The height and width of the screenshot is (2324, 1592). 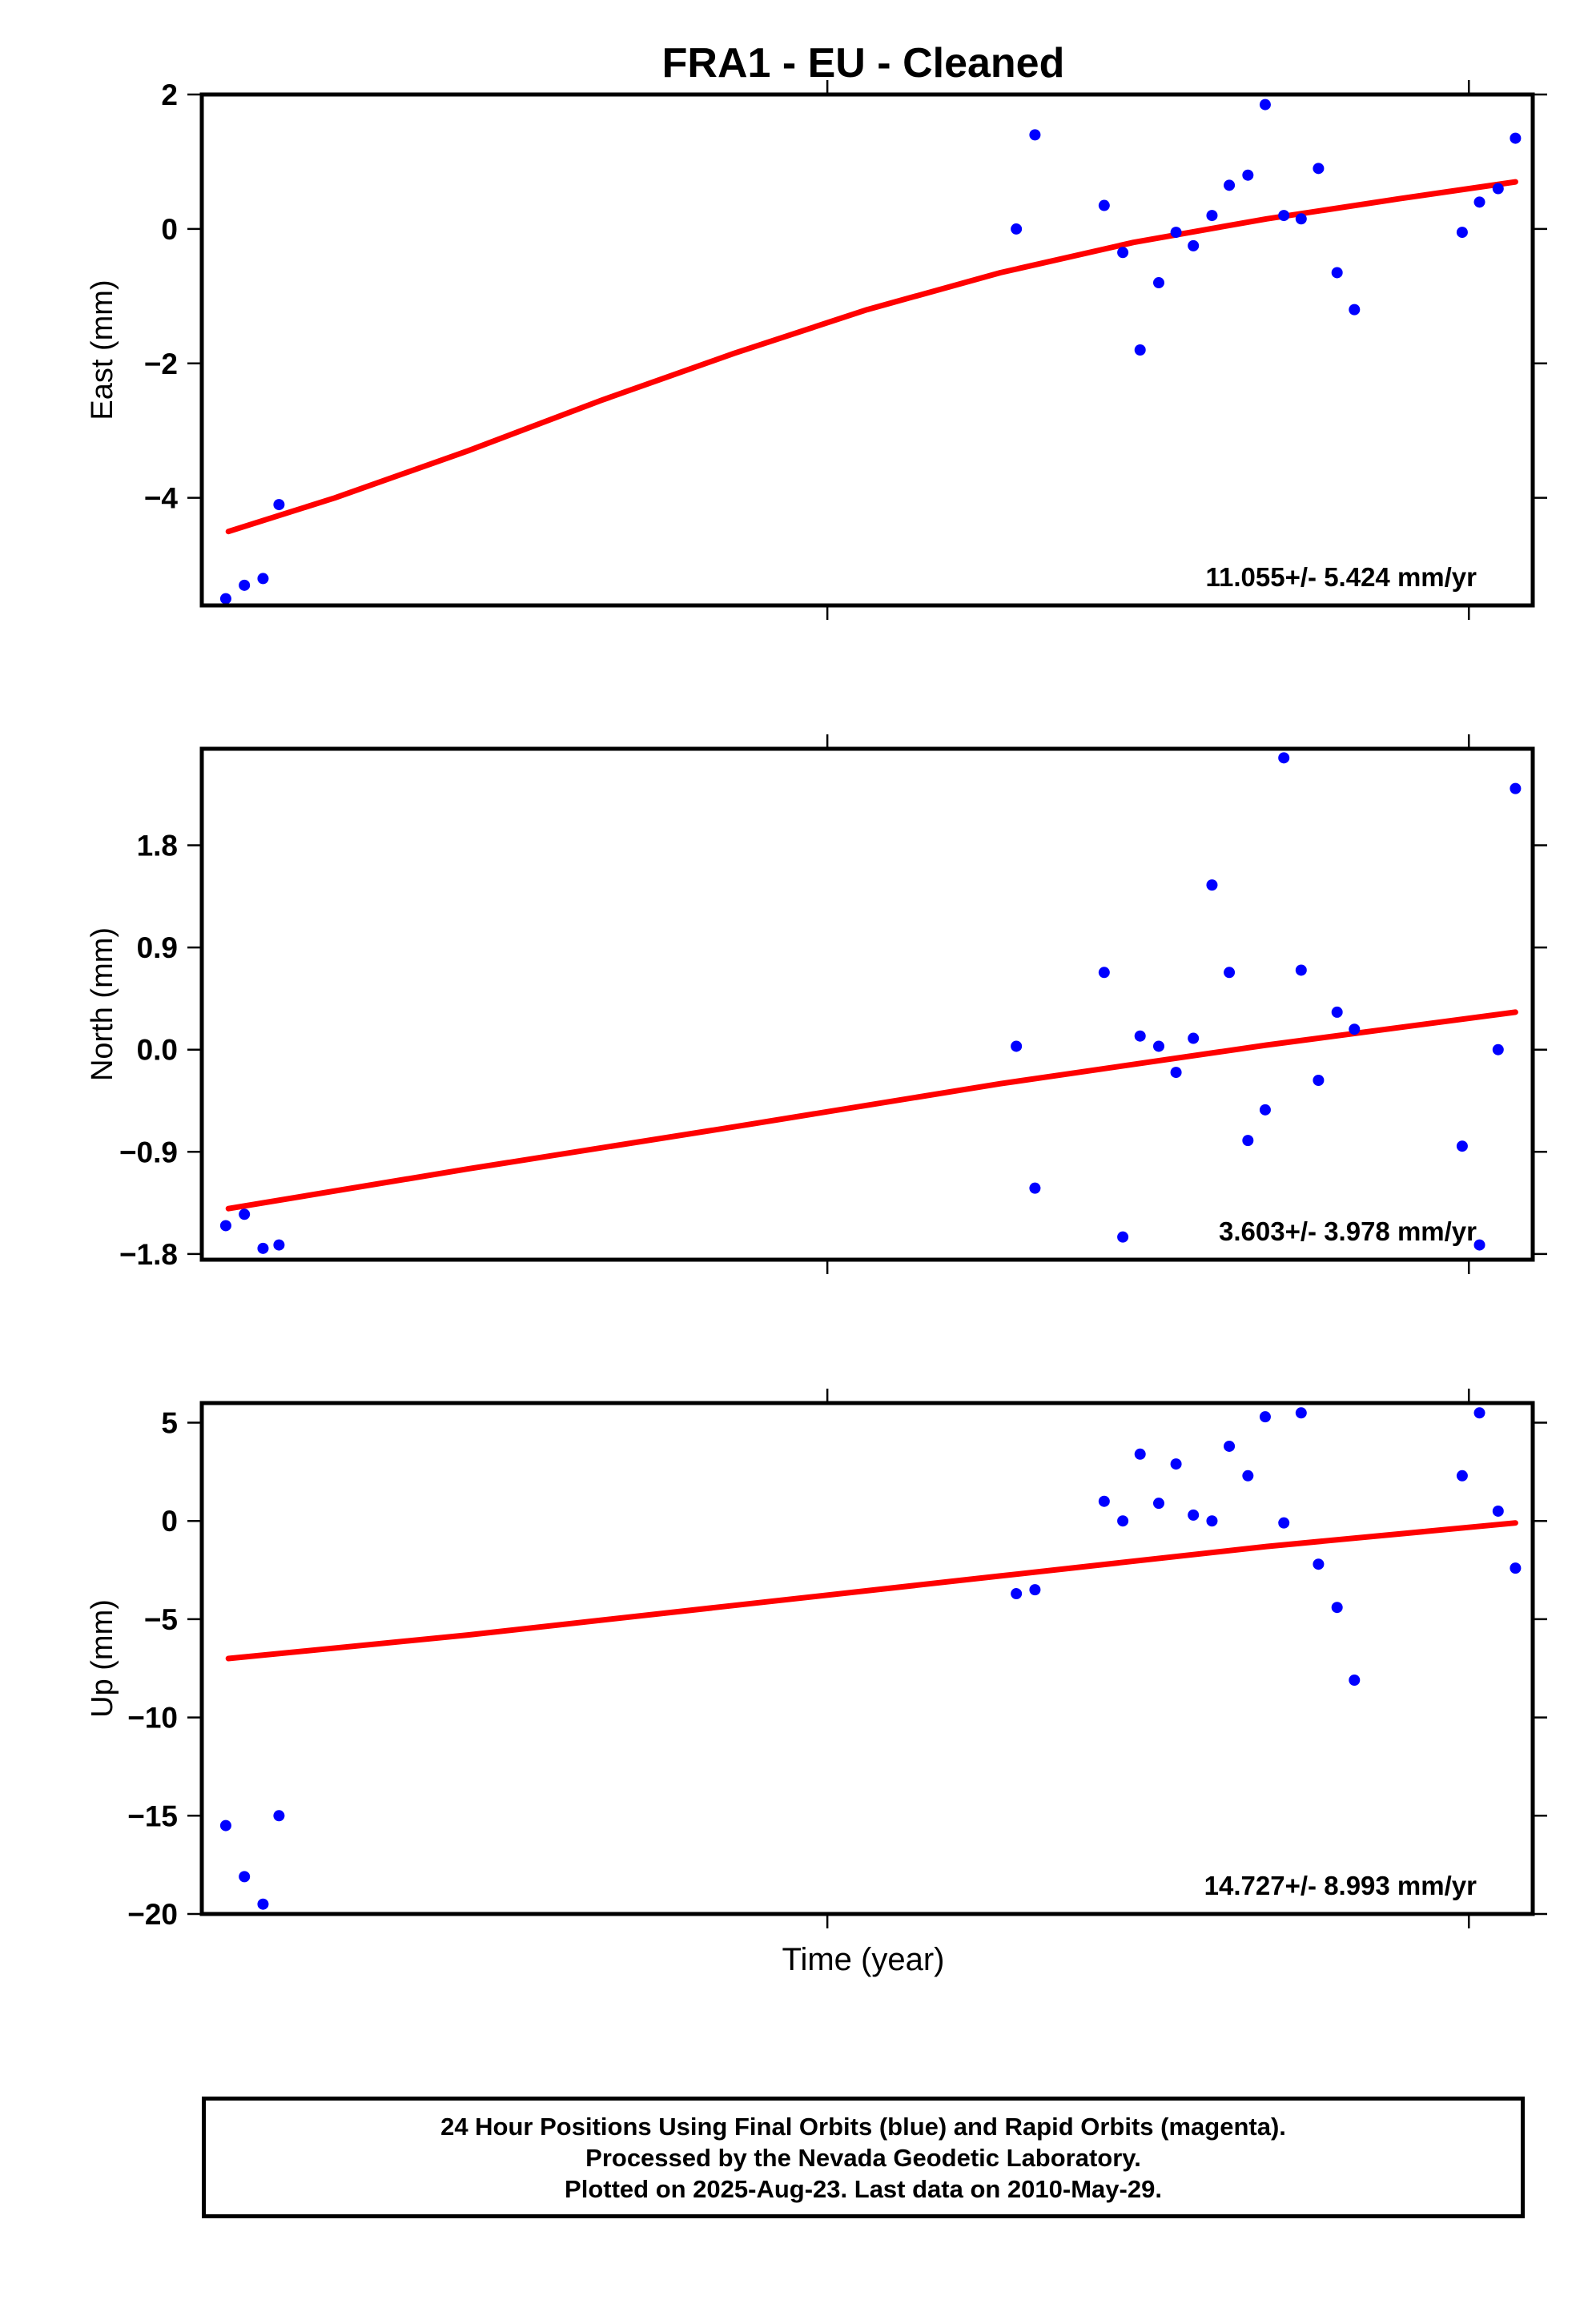 I want to click on y-axis-label: East (mm), so click(x=103, y=349).